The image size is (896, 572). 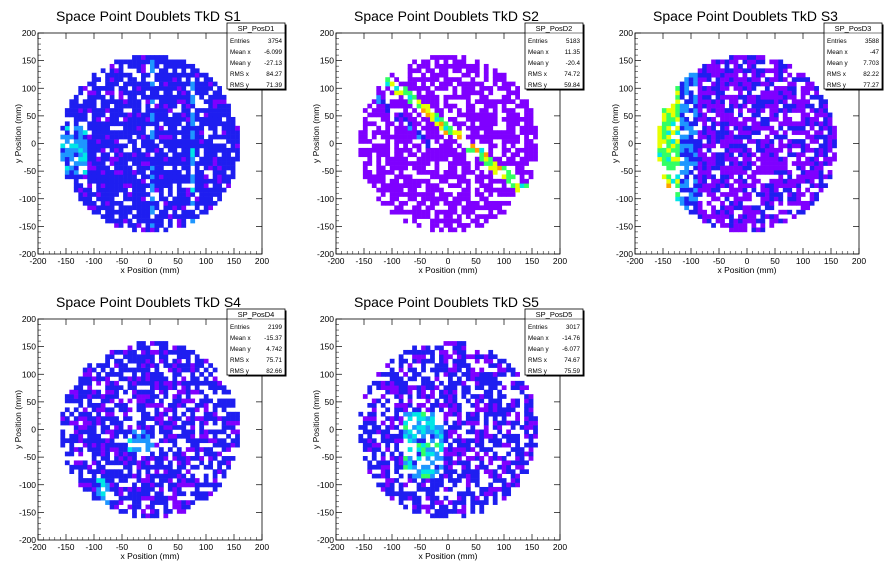 I want to click on stats-row-label: Entries, so click(x=240, y=327).